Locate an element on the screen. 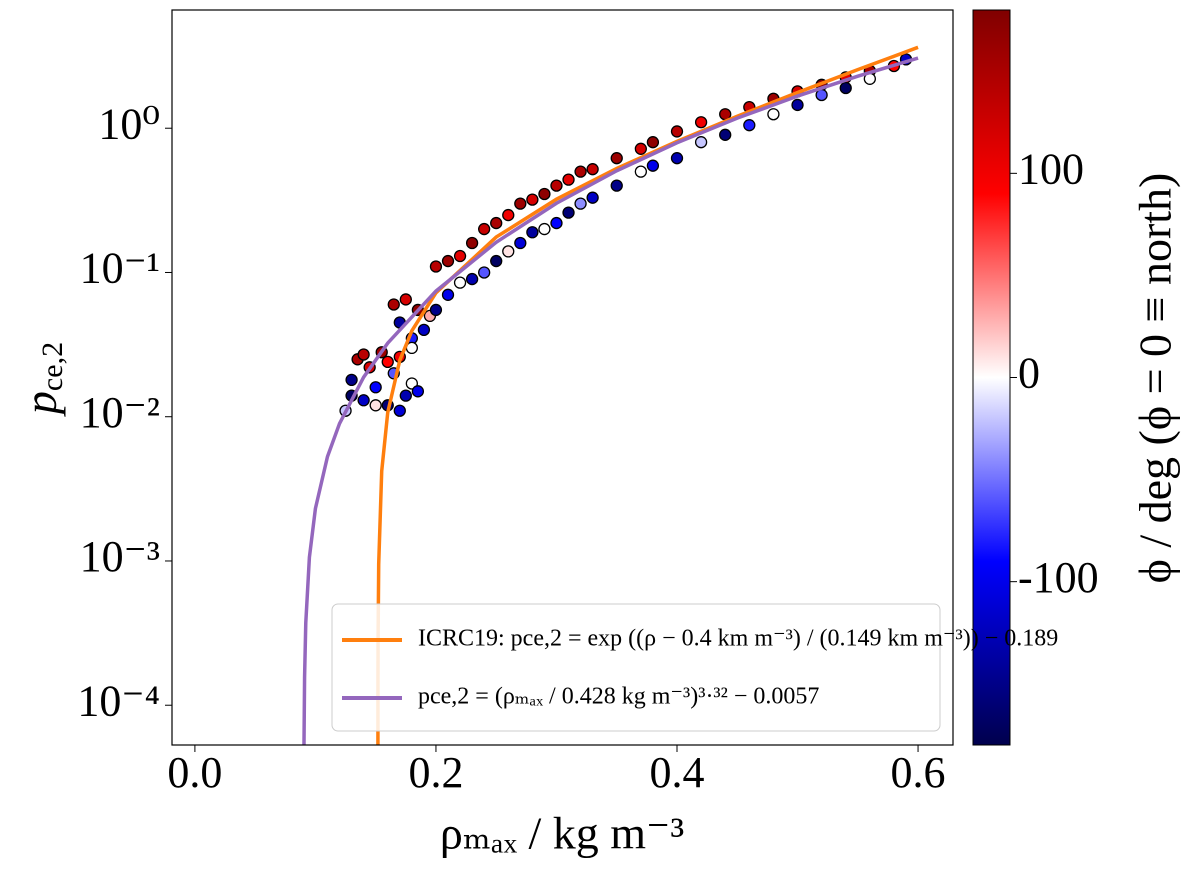 The height and width of the screenshot is (875, 1195). y-axis-label: pce,2 is located at coordinates (42, 379).